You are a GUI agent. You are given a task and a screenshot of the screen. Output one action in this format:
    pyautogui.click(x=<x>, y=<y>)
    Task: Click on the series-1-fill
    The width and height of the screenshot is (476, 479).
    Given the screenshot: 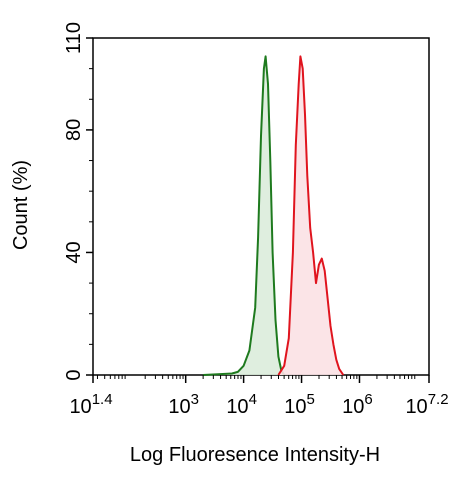 What is the action you would take?
    pyautogui.click(x=244, y=216)
    